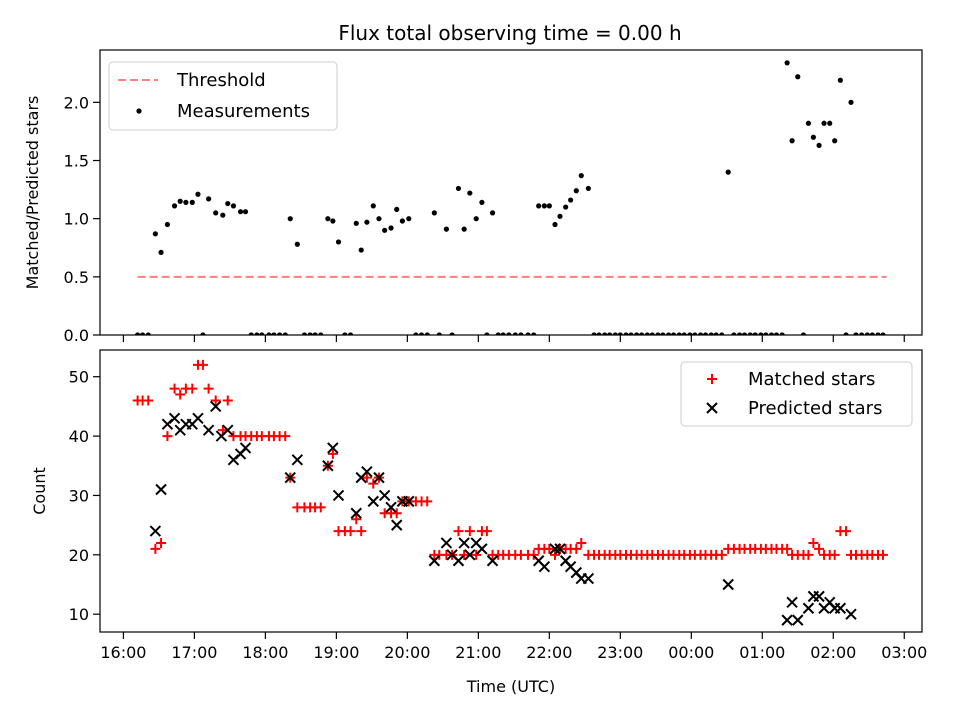 The height and width of the screenshot is (720, 960). What do you see at coordinates (79, 555) in the screenshot?
I see `y-tick-label: 20` at bounding box center [79, 555].